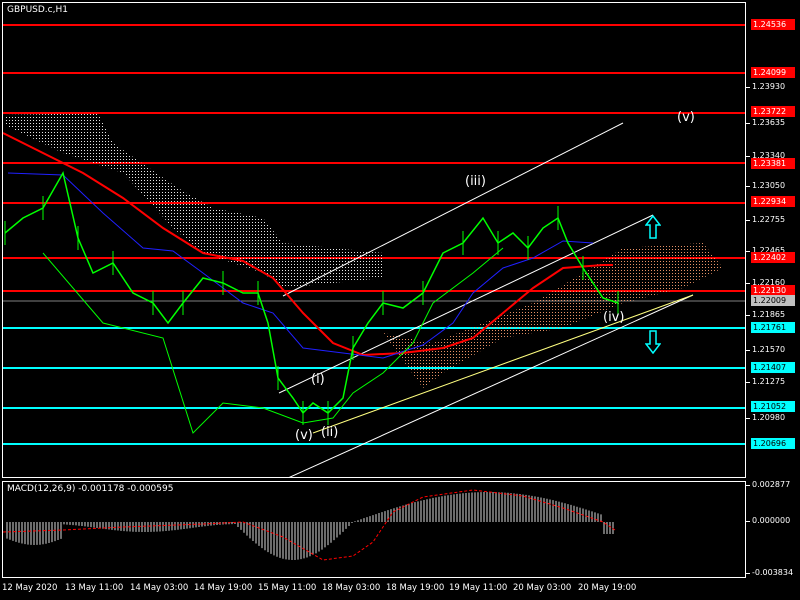 This screenshot has height=600, width=800. I want to click on price-tick: 1.21570, so click(765, 349).